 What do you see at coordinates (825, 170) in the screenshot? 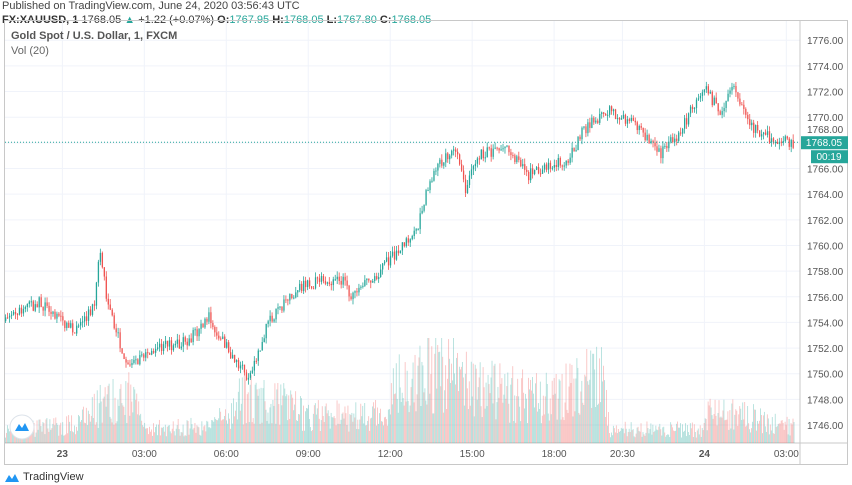
I see `y-tick-label: 1766.00` at bounding box center [825, 170].